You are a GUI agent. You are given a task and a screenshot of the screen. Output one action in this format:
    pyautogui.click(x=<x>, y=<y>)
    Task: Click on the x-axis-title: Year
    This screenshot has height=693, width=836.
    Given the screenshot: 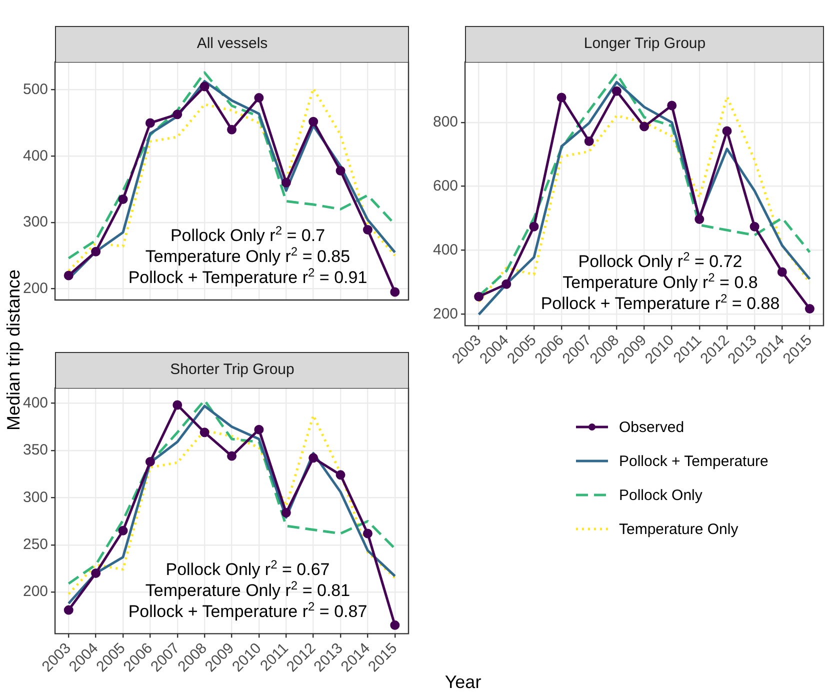 What is the action you would take?
    pyautogui.click(x=463, y=682)
    